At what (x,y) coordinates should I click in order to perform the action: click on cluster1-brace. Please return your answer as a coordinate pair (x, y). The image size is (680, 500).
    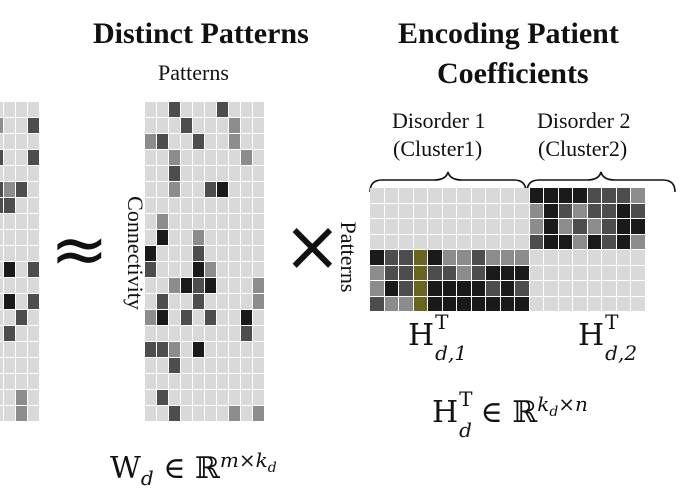
    Looking at the image, I should click on (448, 182).